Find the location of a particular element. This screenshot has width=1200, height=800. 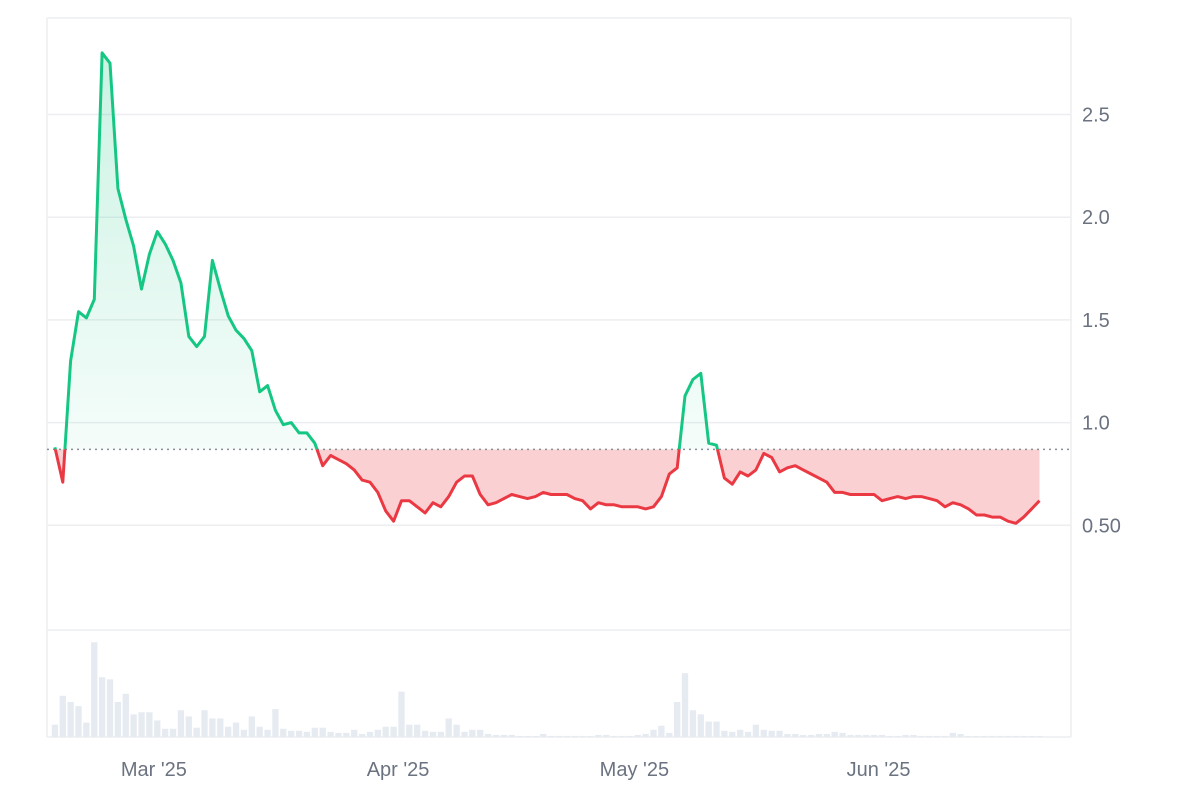

y-tick-label: 1.0 is located at coordinates (1096, 424).